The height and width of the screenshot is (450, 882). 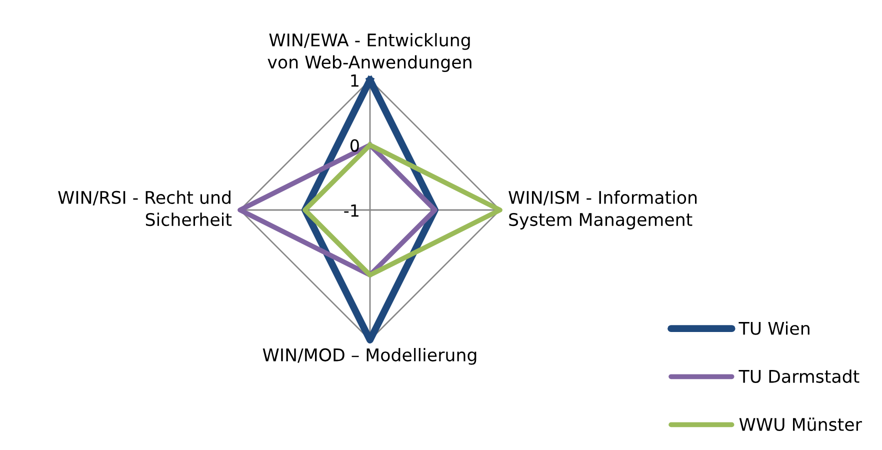 What do you see at coordinates (800, 425) in the screenshot?
I see `legend-label: WWU Münster` at bounding box center [800, 425].